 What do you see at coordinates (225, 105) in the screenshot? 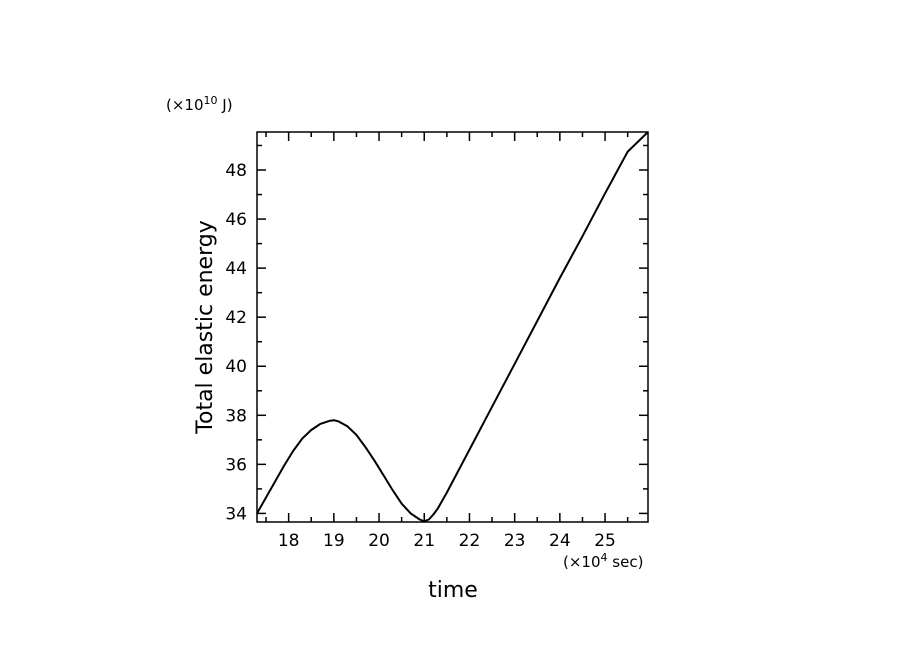
I see `y-unit-suffix: J)` at bounding box center [225, 105].